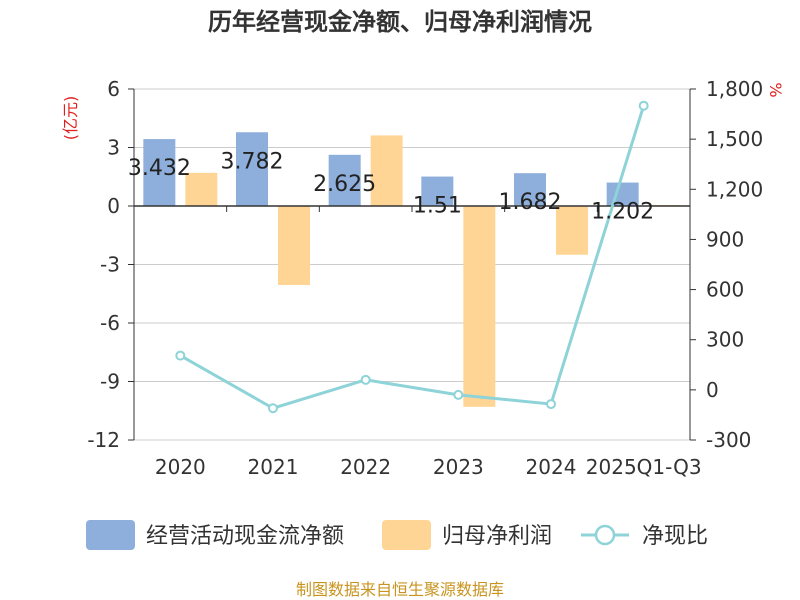 The width and height of the screenshot is (800, 600). What do you see at coordinates (551, 467) in the screenshot?
I see `category-label: 2024` at bounding box center [551, 467].